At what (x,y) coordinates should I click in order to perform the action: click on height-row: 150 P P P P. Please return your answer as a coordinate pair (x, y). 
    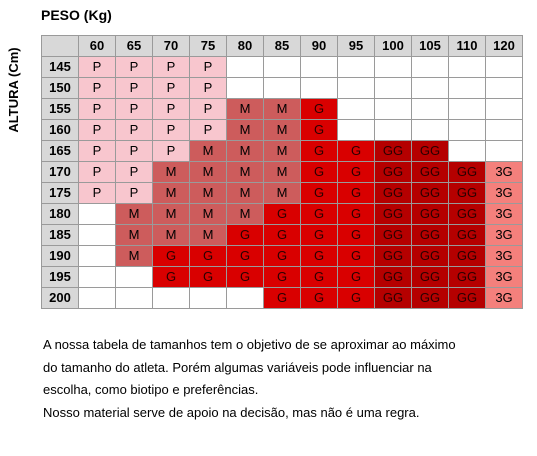
    Looking at the image, I should click on (282, 88).